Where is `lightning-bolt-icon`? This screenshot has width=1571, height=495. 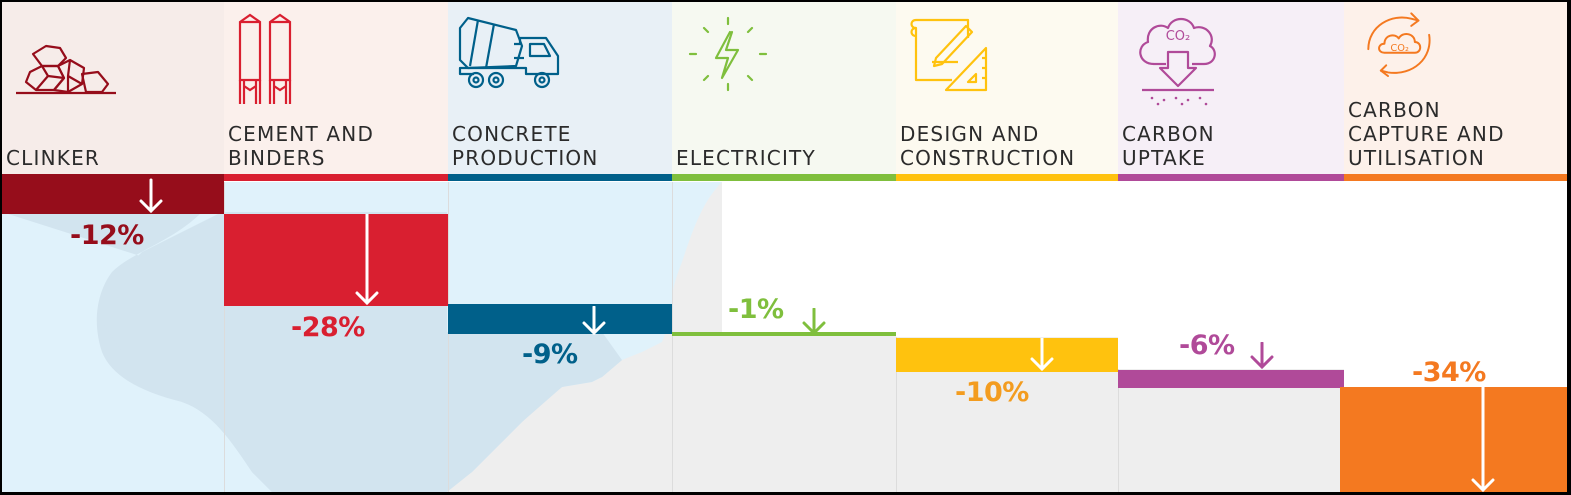 lightning-bolt-icon is located at coordinates (728, 54).